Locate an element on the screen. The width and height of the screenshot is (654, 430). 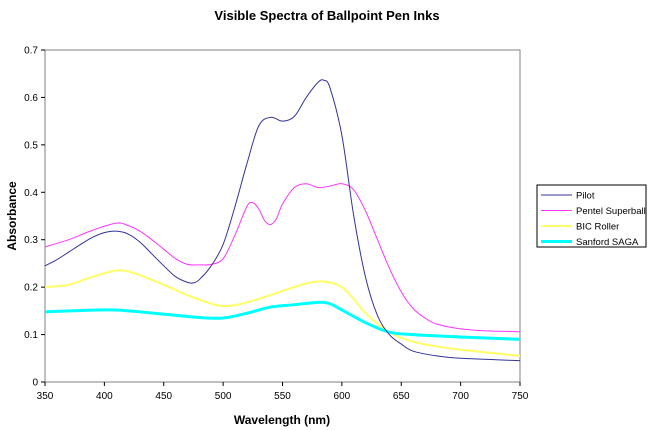
y-tick-label: 0.5 is located at coordinates (31, 145).